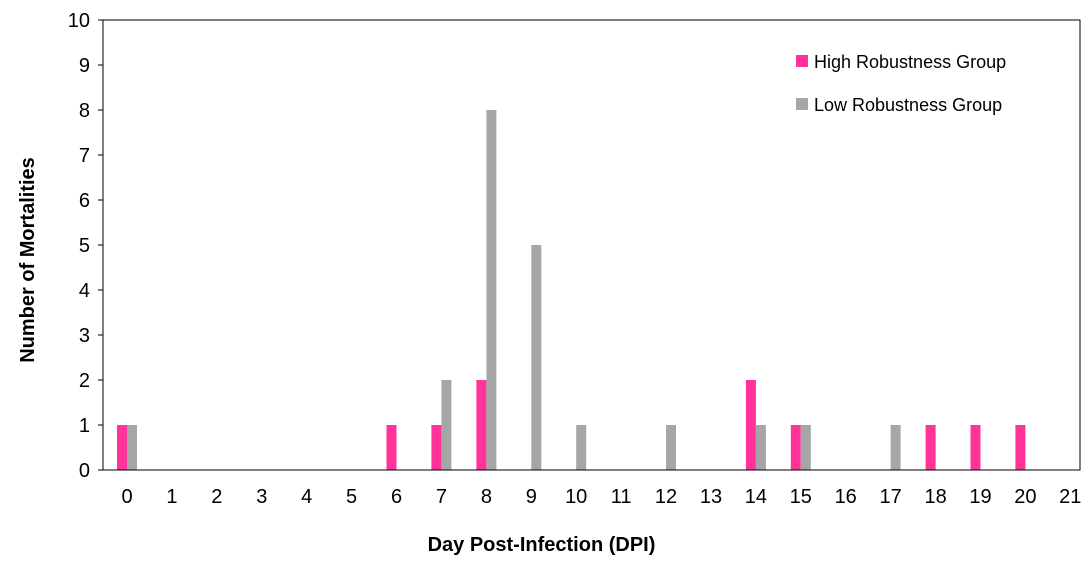 The image size is (1089, 574). What do you see at coordinates (84, 426) in the screenshot?
I see `y-tick-label: 1` at bounding box center [84, 426].